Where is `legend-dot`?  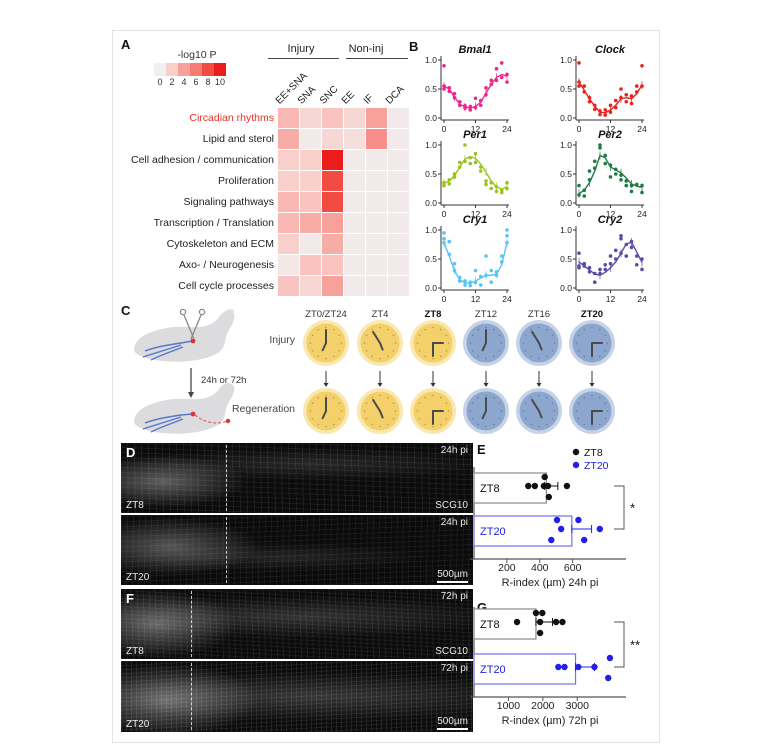
legend-dot is located at coordinates (576, 452).